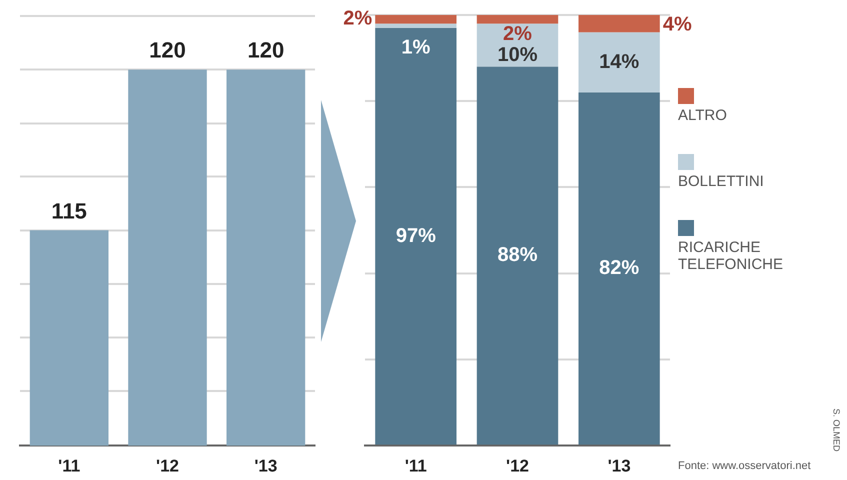  I want to click on data-label: 82%, so click(619, 268).